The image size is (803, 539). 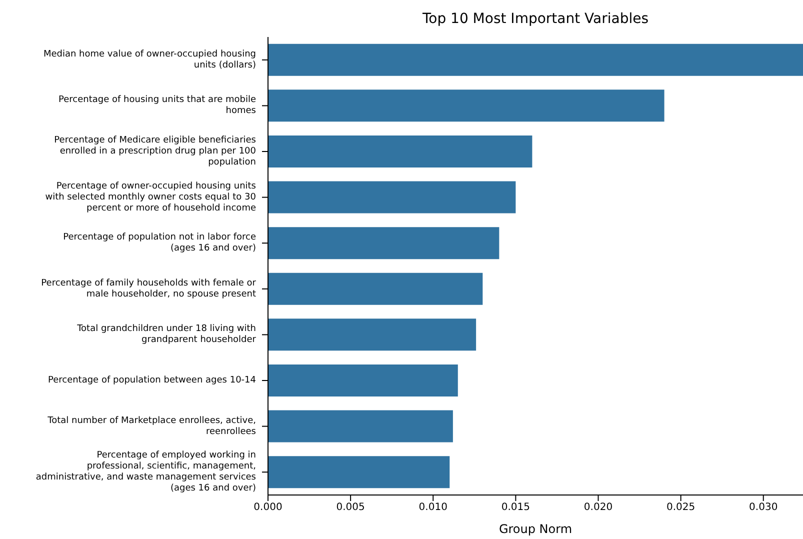 I want to click on chart-title: Top 10 Most Important Variables, so click(x=535, y=19).